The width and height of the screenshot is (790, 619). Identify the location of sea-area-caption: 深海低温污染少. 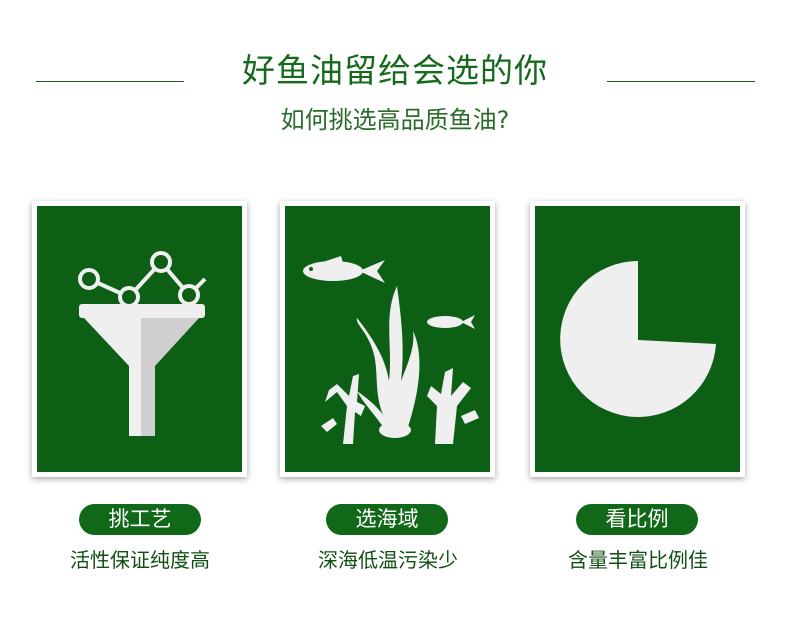
(388, 560).